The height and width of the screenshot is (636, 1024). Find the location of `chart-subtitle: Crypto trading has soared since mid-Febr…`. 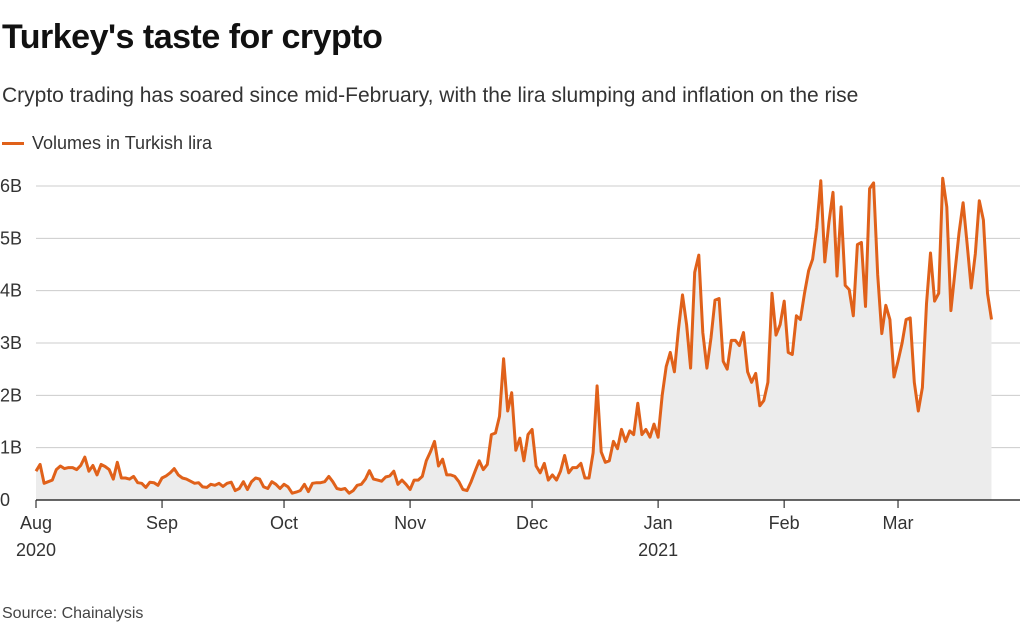

chart-subtitle: Crypto trading has soared since mid-Febr… is located at coordinates (430, 95).